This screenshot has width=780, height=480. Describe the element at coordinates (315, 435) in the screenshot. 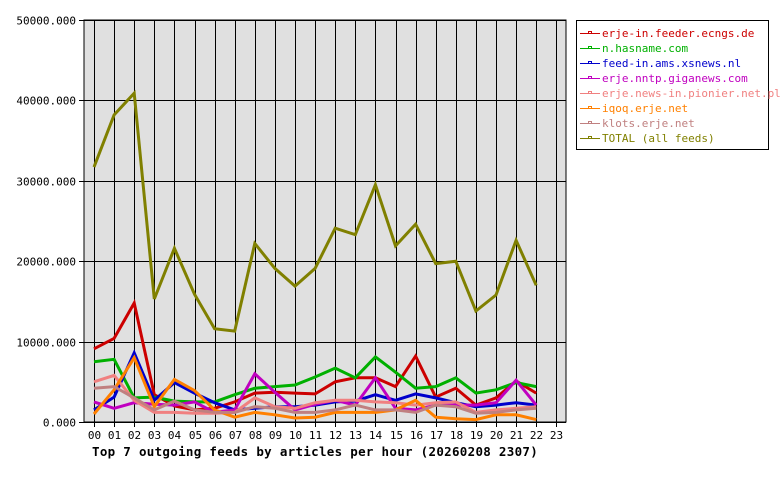

I see `x-tick-label: 11` at that location.